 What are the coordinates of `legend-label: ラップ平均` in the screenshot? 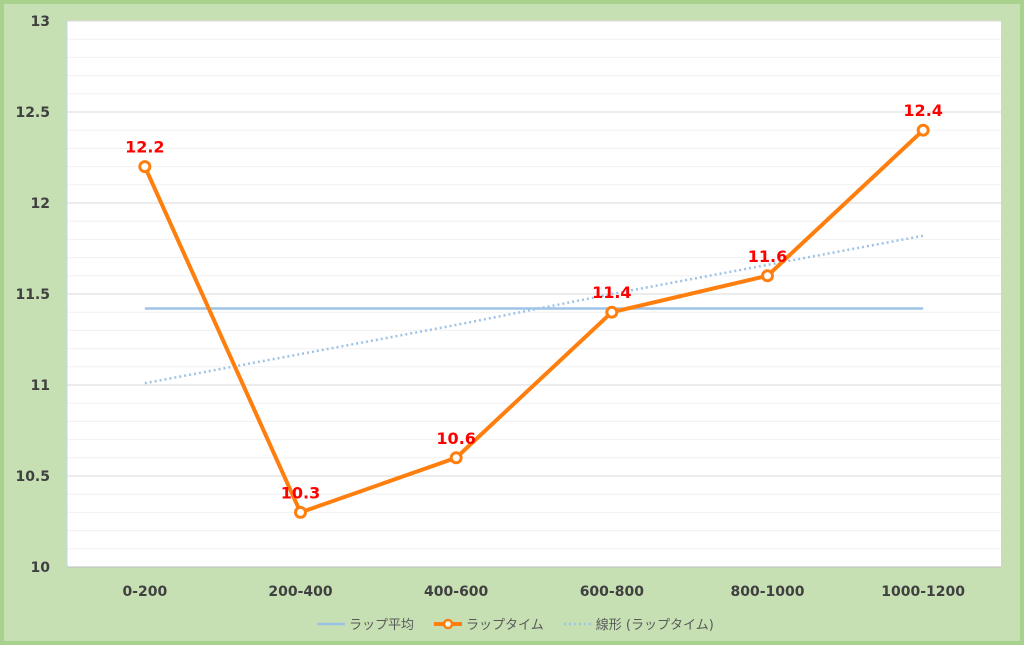 It's located at (381, 625).